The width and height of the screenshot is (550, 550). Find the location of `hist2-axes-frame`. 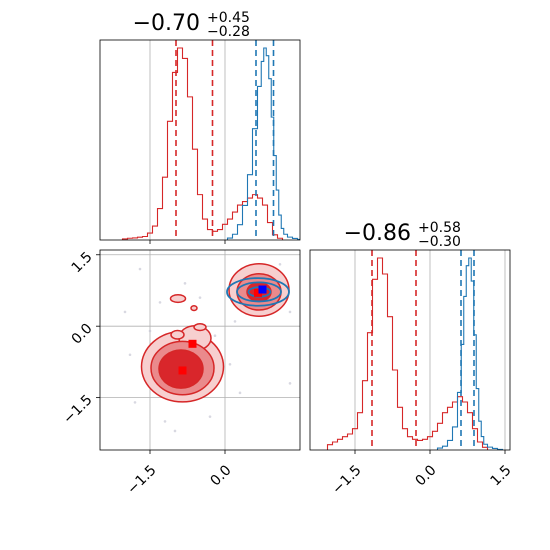

hist2-axes-frame is located at coordinates (410, 350).